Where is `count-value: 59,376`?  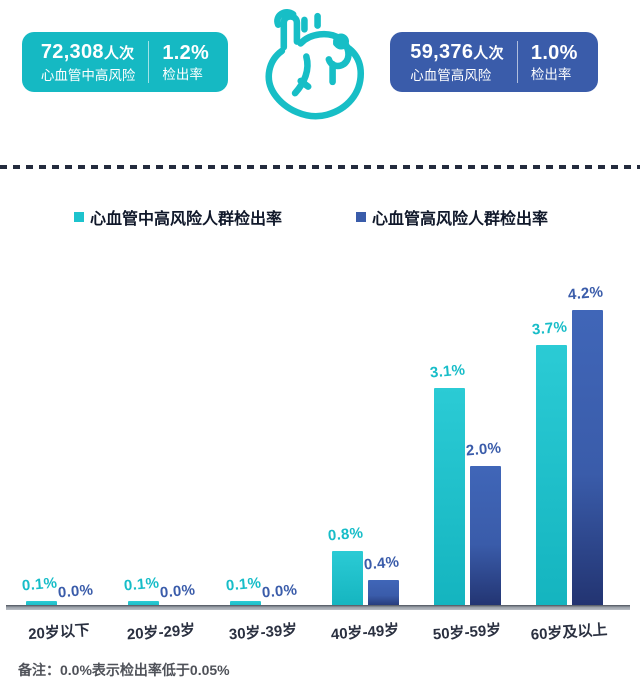 count-value: 59,376 is located at coordinates (442, 51).